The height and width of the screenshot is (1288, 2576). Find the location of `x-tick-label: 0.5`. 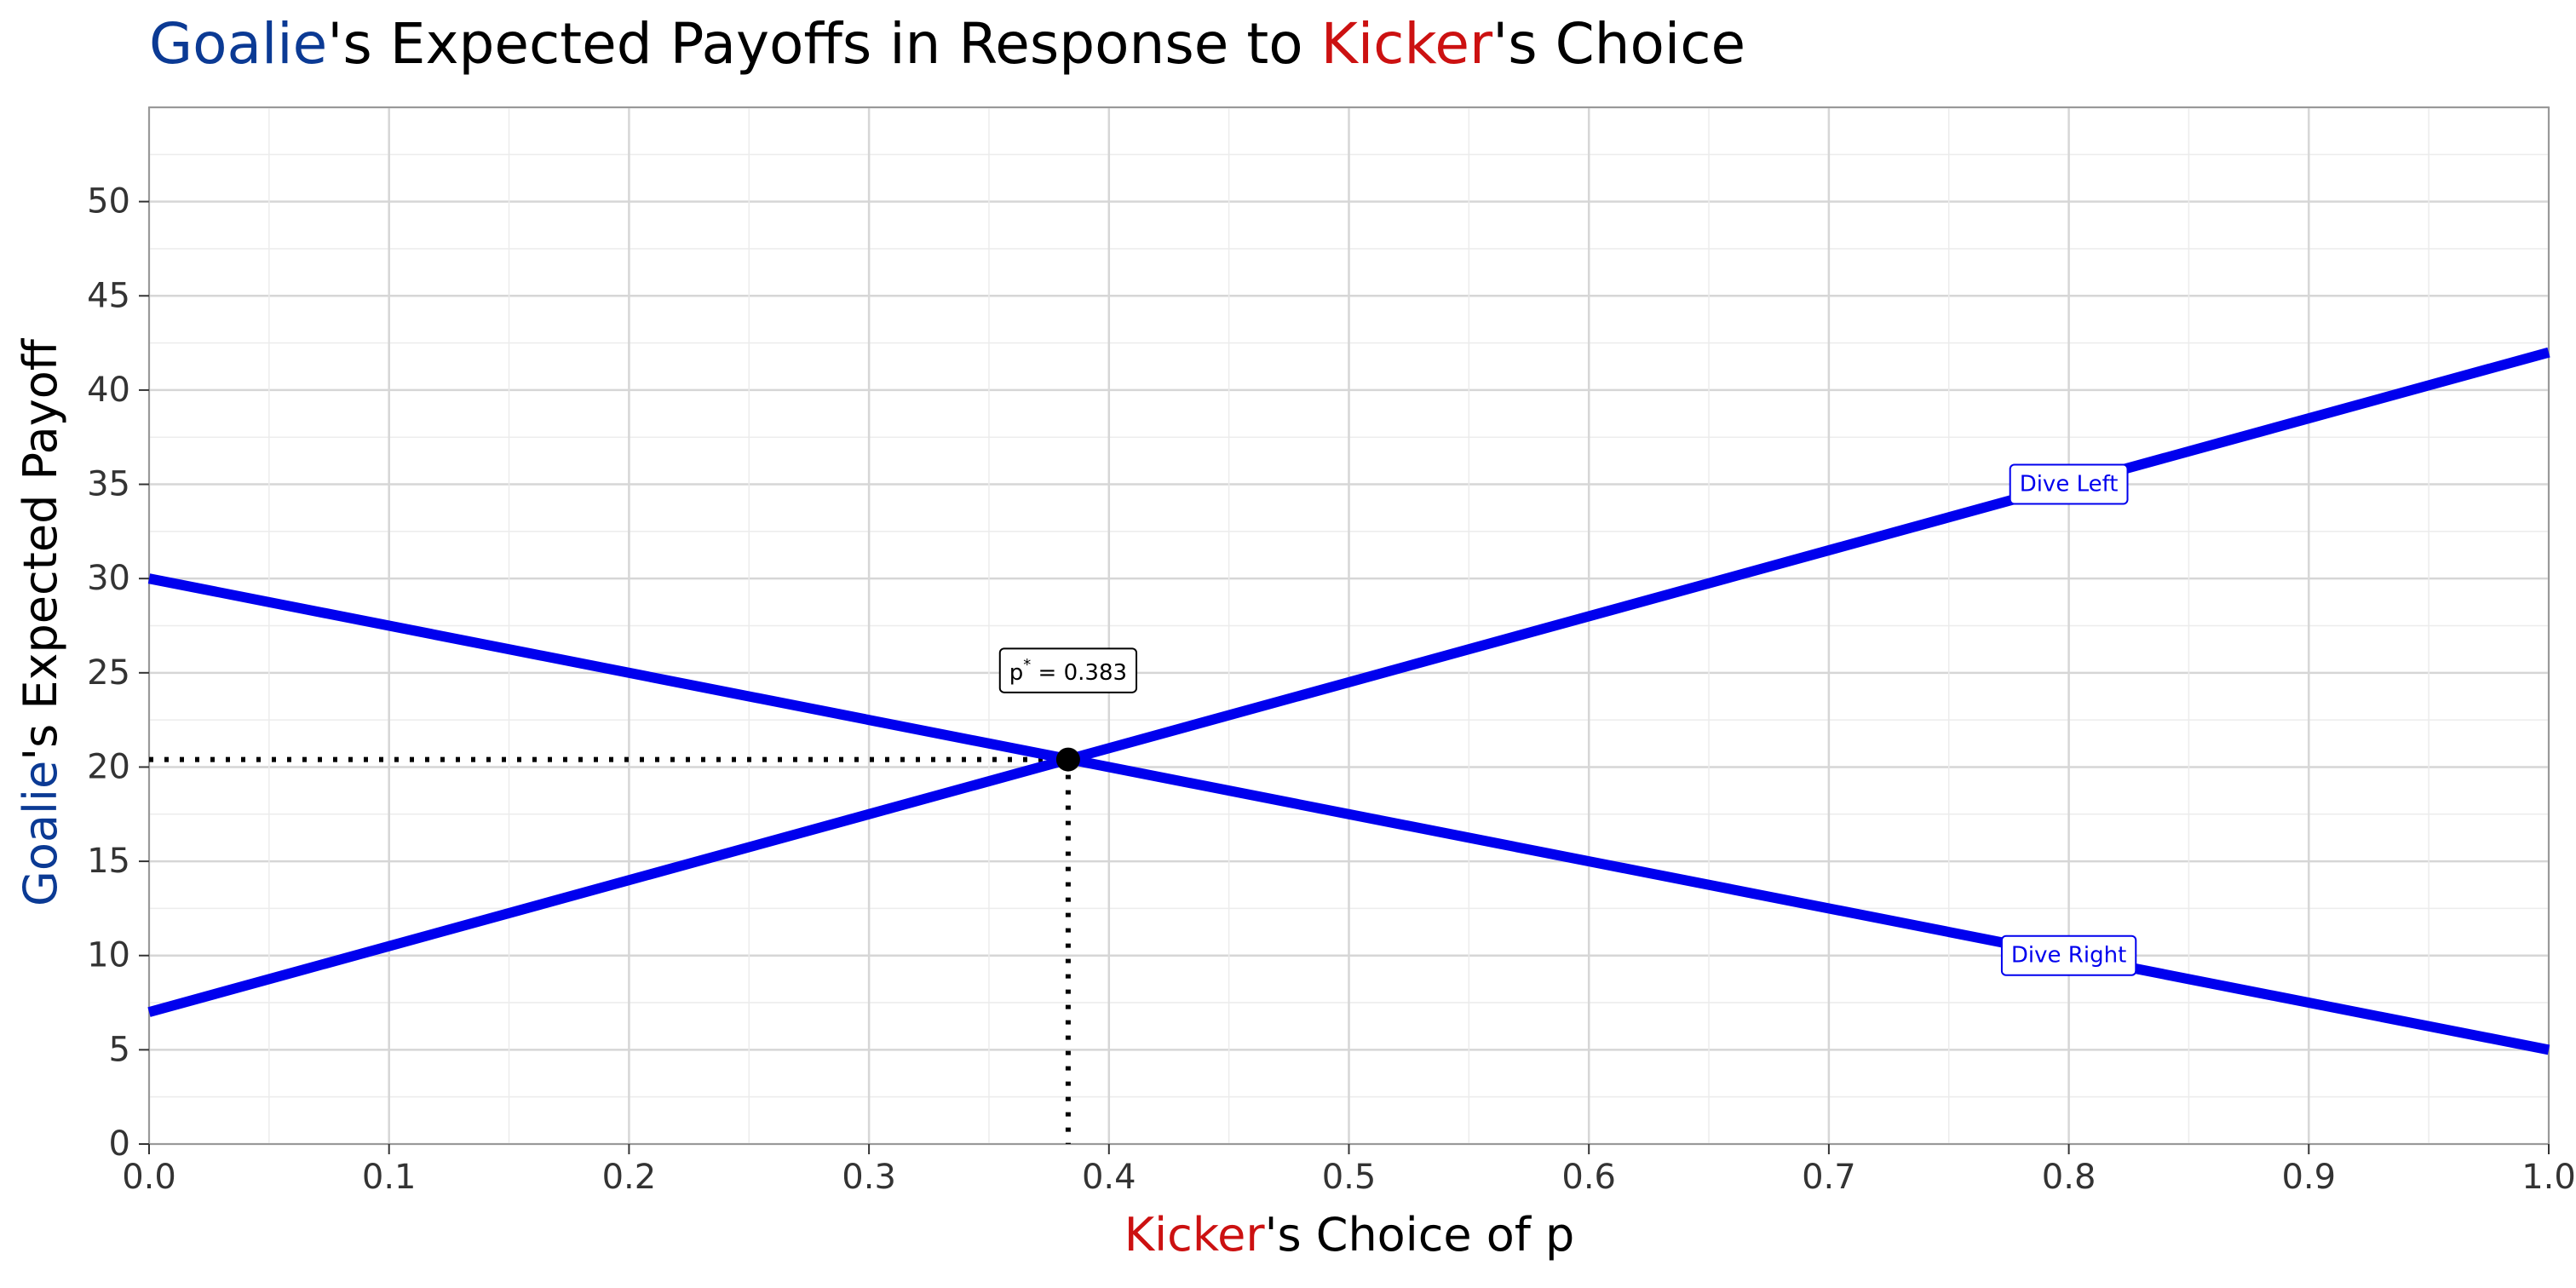

x-tick-label: 0.5 is located at coordinates (1350, 1177).